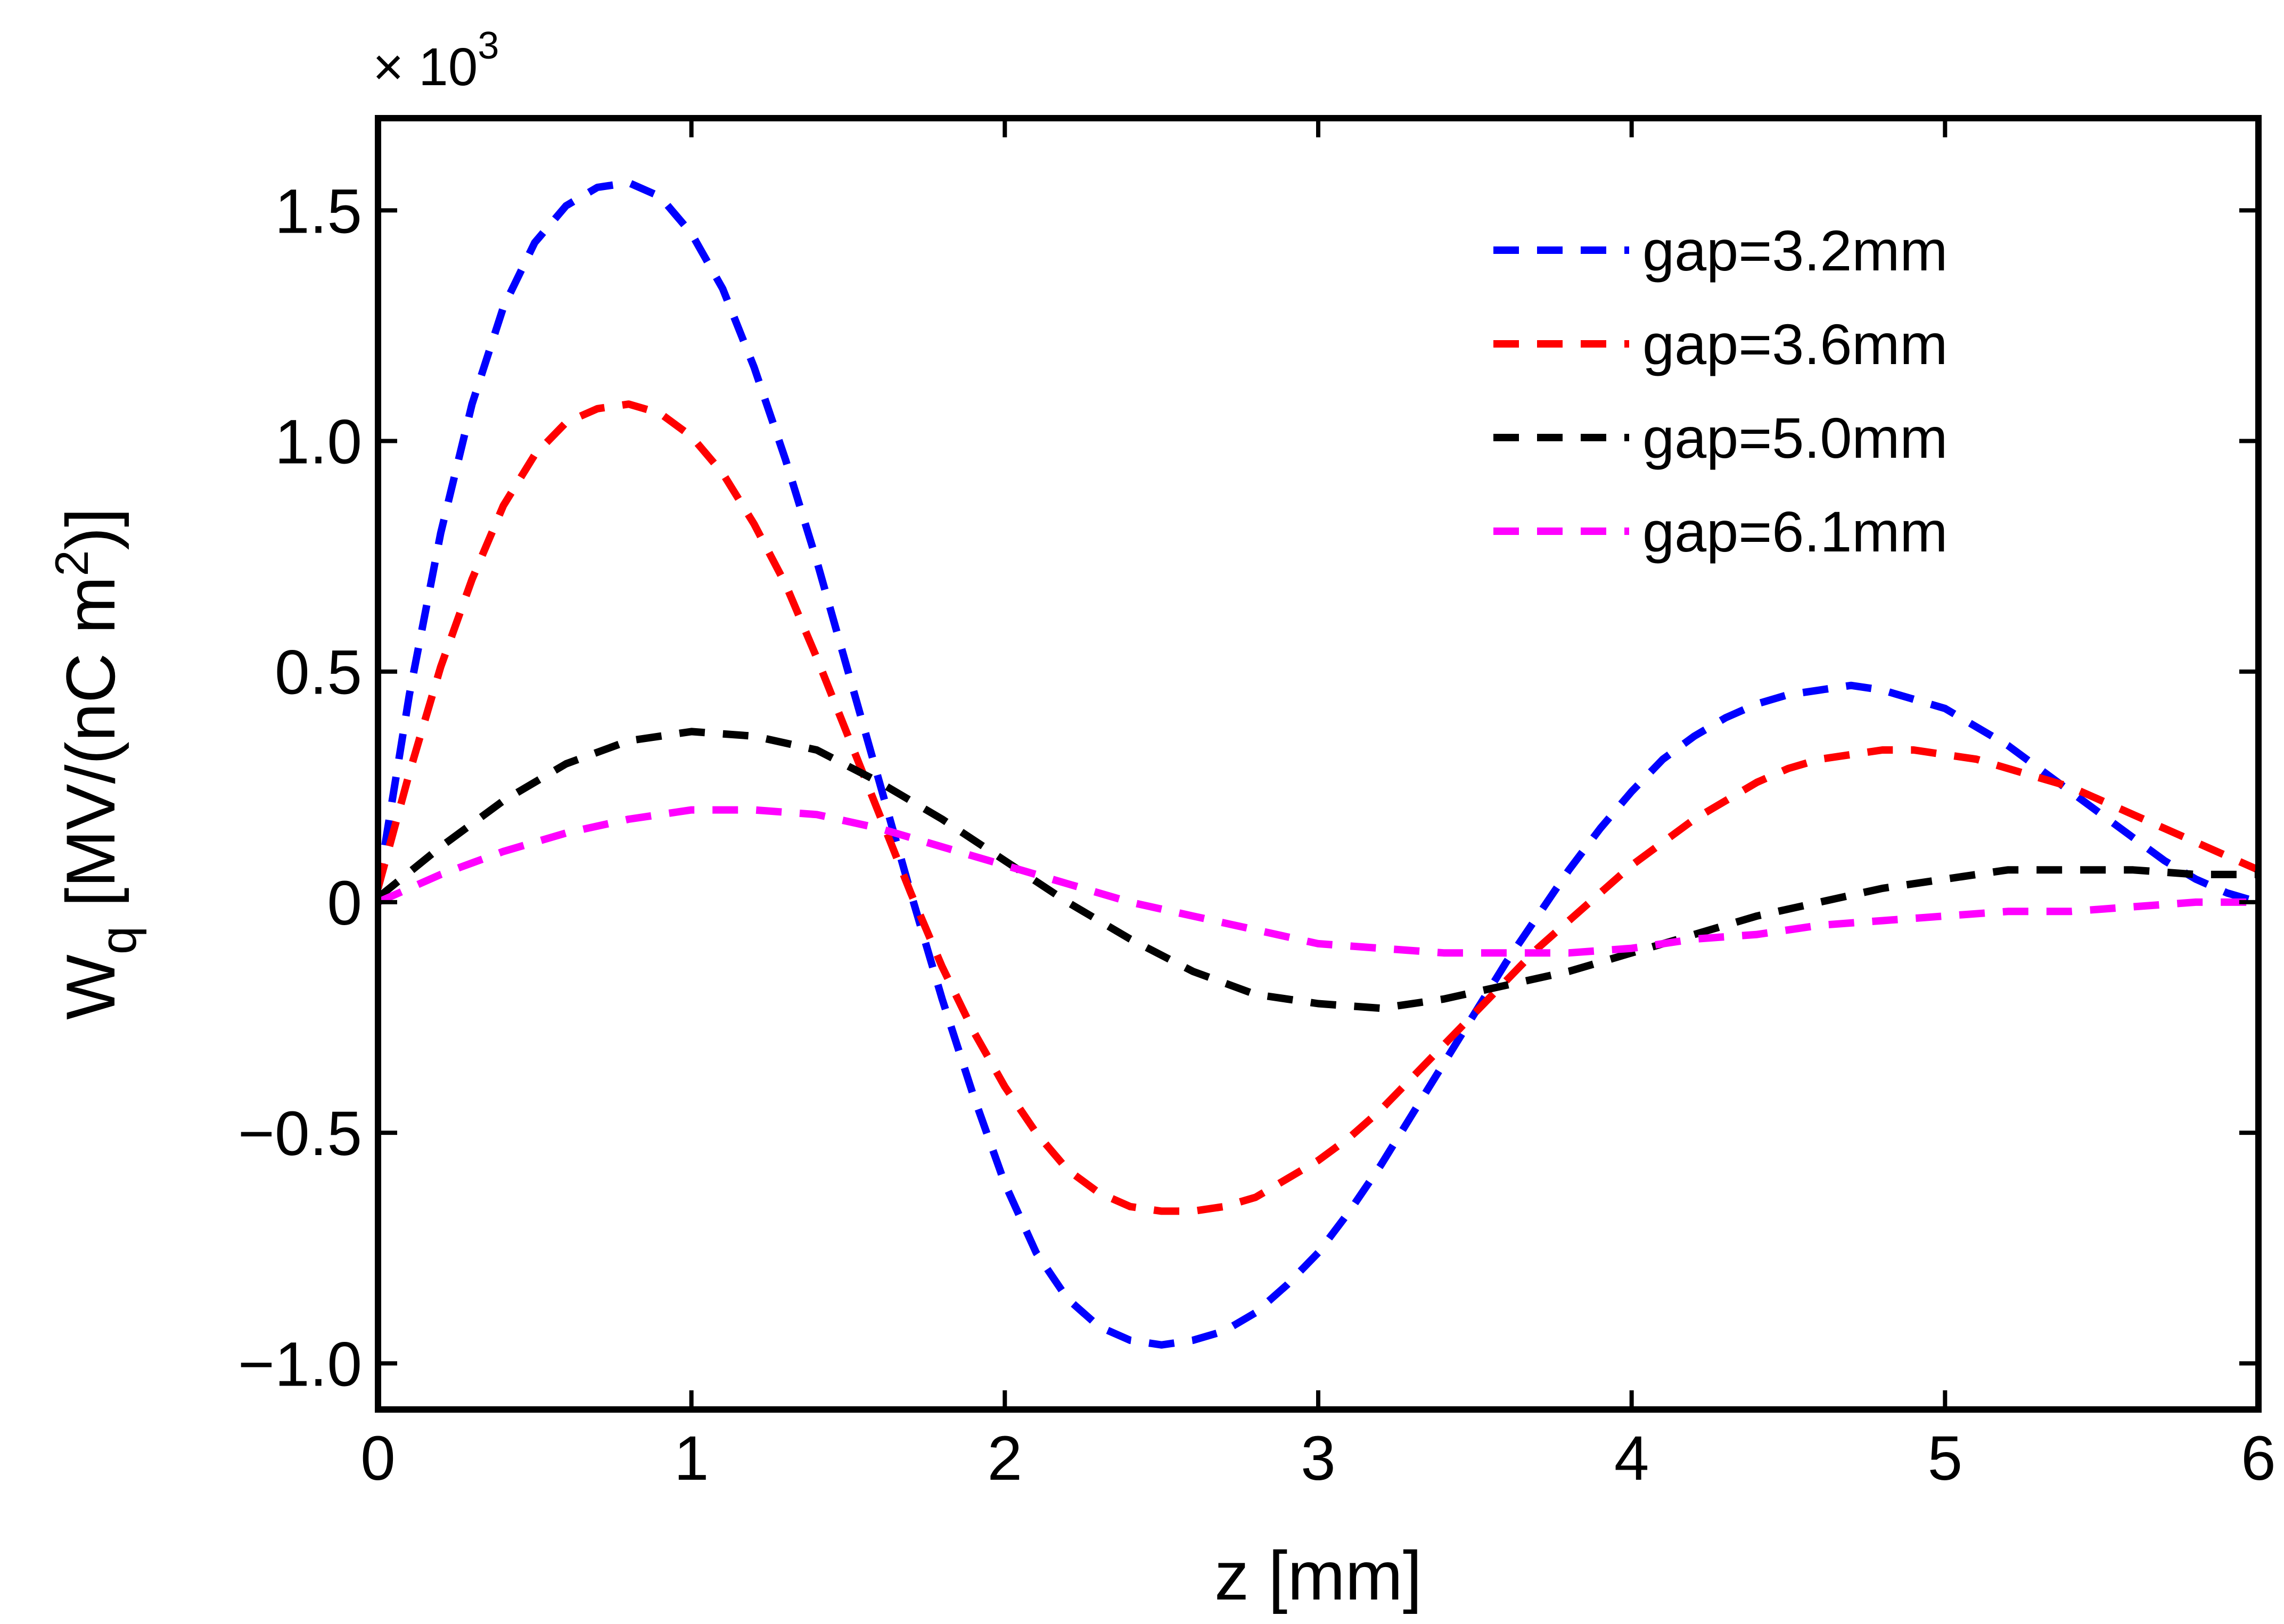 This screenshot has width=2284, height=1624. Describe the element at coordinates (300, 1134) in the screenshot. I see `y-tick-label-1: −0.5` at that location.